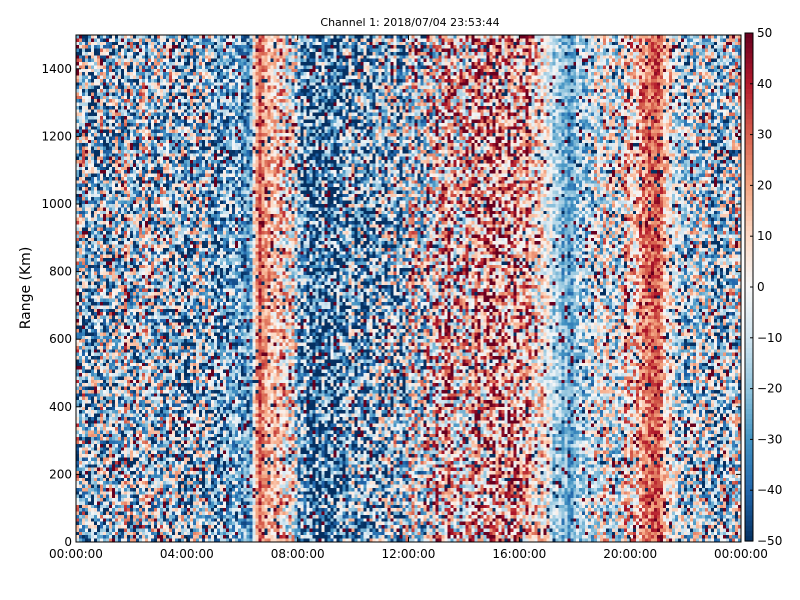  Describe the element at coordinates (26, 288) in the screenshot. I see `y-axis-title: Range (Km)` at that location.